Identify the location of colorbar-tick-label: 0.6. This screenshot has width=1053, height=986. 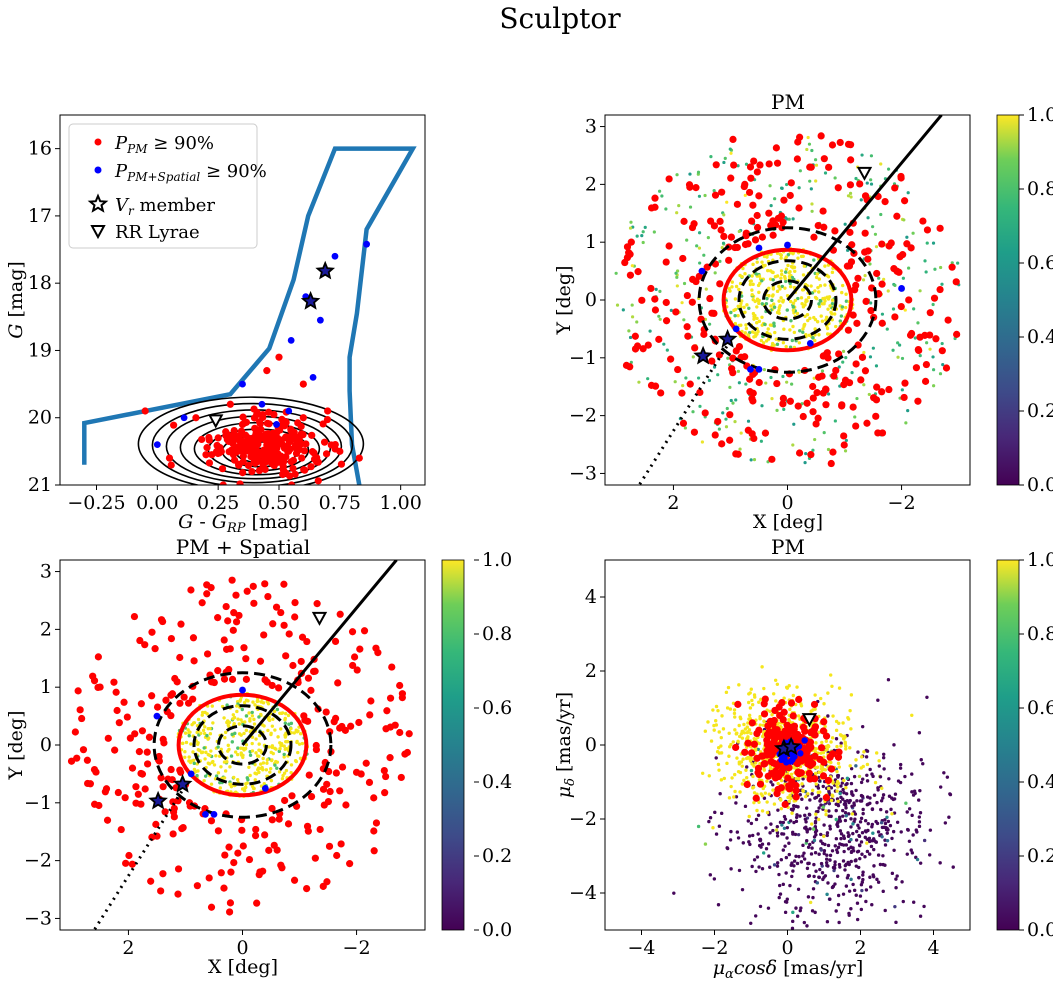
(1040, 708).